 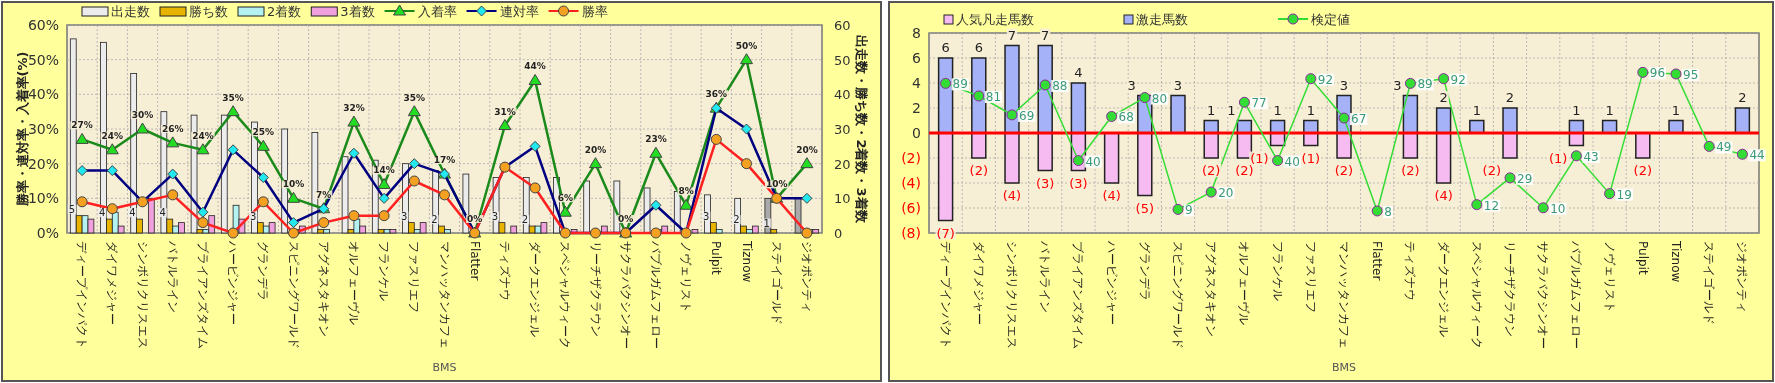 I want to click on data-label: 0%, so click(x=626, y=219).